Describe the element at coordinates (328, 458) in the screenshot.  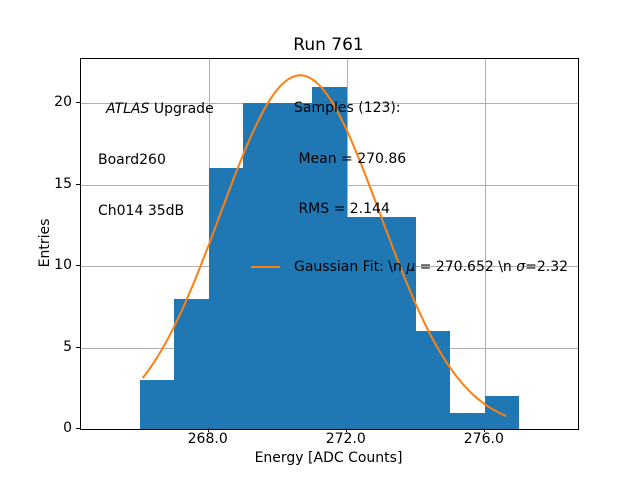
I see `x-axis-label: Energy [ADC Counts]` at that location.